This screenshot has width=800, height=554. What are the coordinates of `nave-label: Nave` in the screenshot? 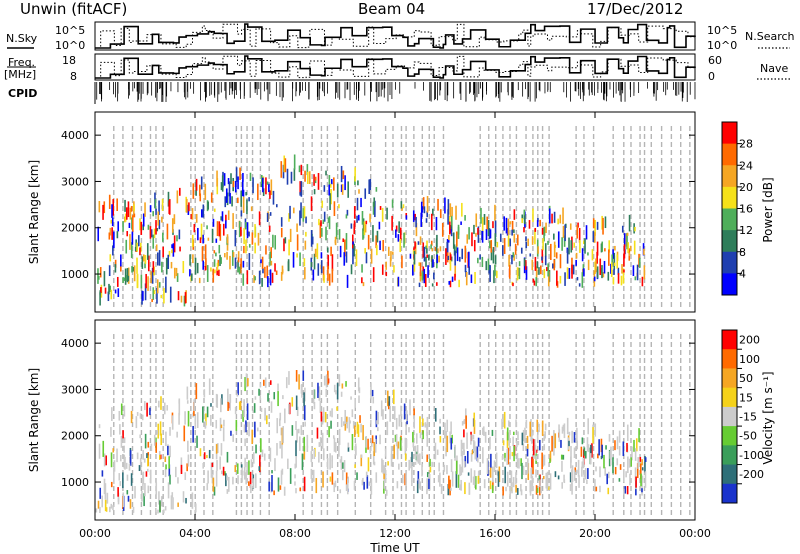 It's located at (774, 68).